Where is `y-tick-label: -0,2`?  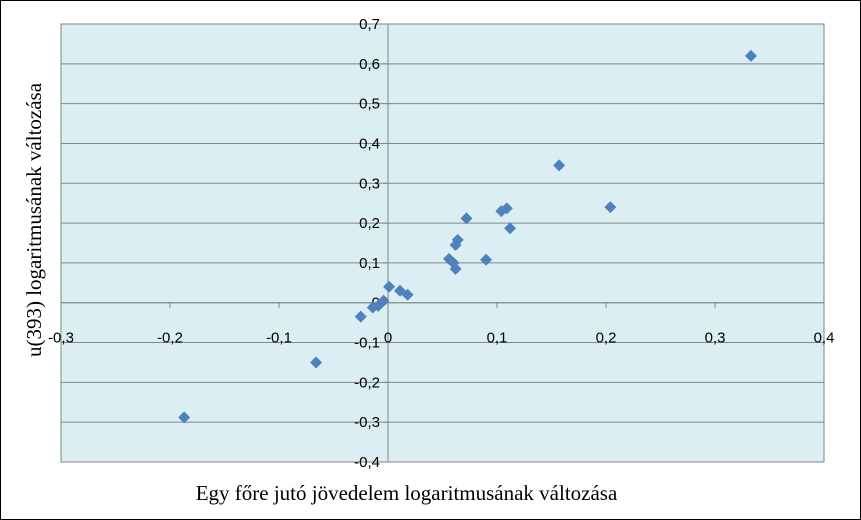 y-tick-label: -0,2 is located at coordinates (367, 382).